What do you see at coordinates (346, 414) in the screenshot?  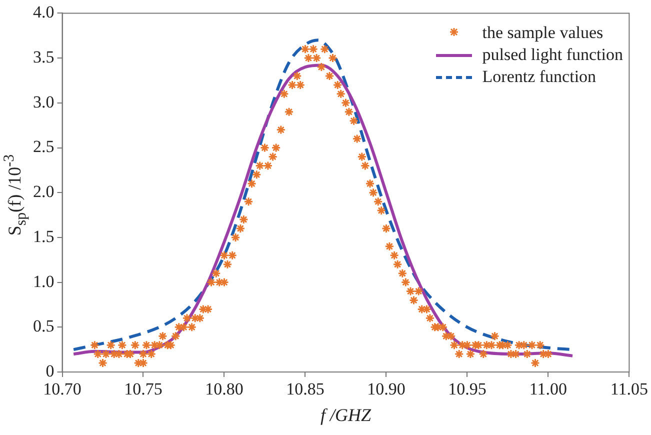 I see `x-axis-title: f /GHZ` at bounding box center [346, 414].